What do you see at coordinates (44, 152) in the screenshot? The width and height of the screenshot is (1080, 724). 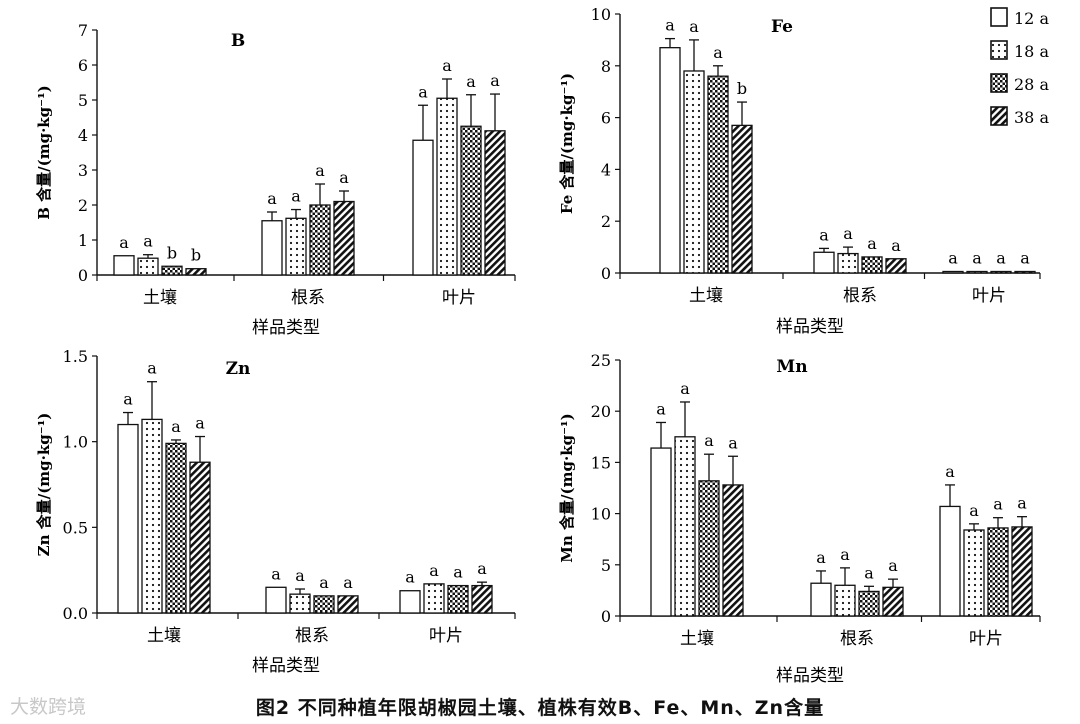 I see `y-axis-title: B 含量/(mg·kg⁻¹)` at bounding box center [44, 152].